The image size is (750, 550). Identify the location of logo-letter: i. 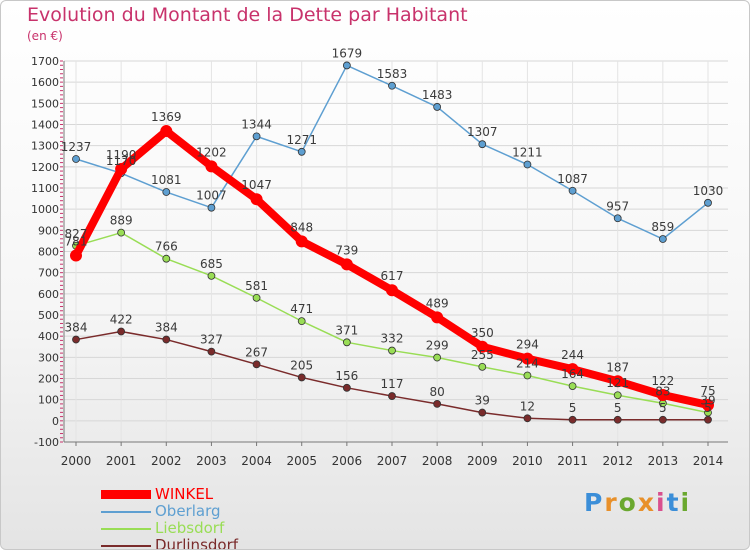
(661, 502).